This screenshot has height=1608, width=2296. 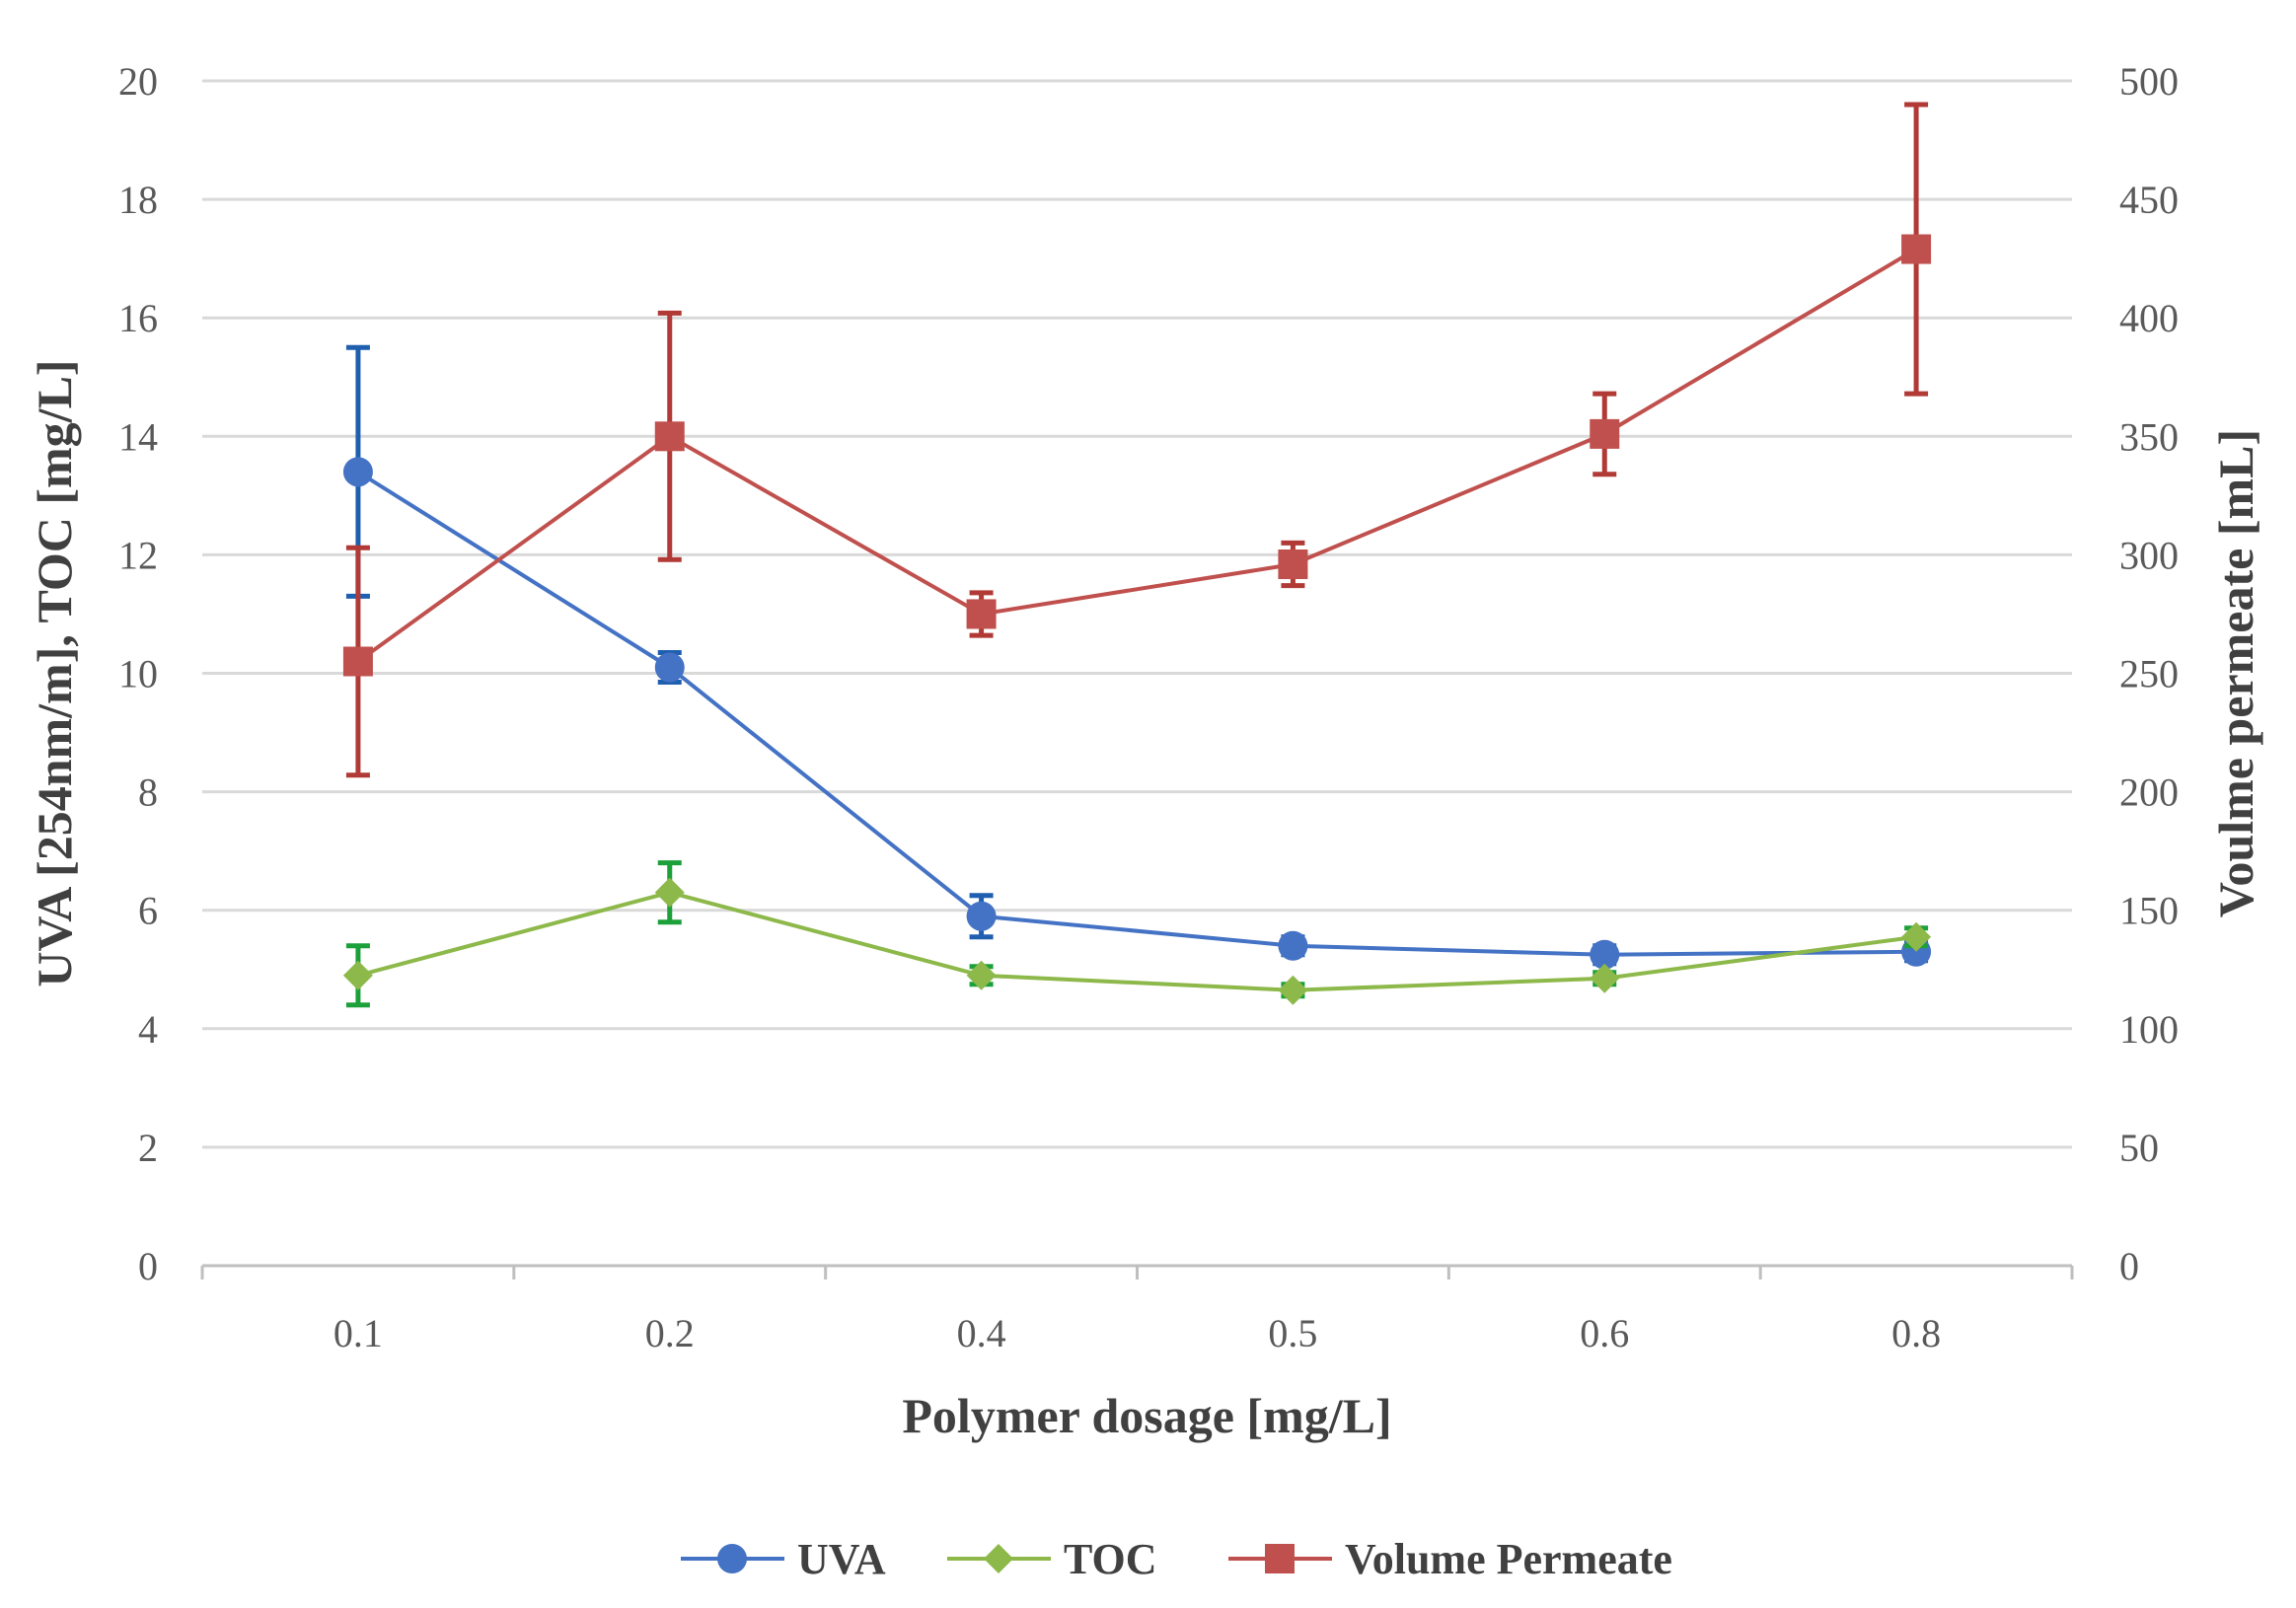 I want to click on legend-item-volume-permeate: Volume Permeate, so click(x=1450, y=1559).